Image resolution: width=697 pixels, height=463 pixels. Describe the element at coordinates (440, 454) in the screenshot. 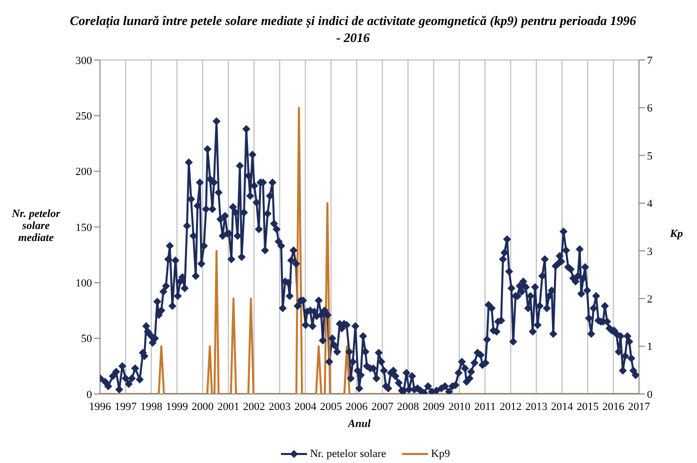

I see `legend-label: Kp9` at that location.